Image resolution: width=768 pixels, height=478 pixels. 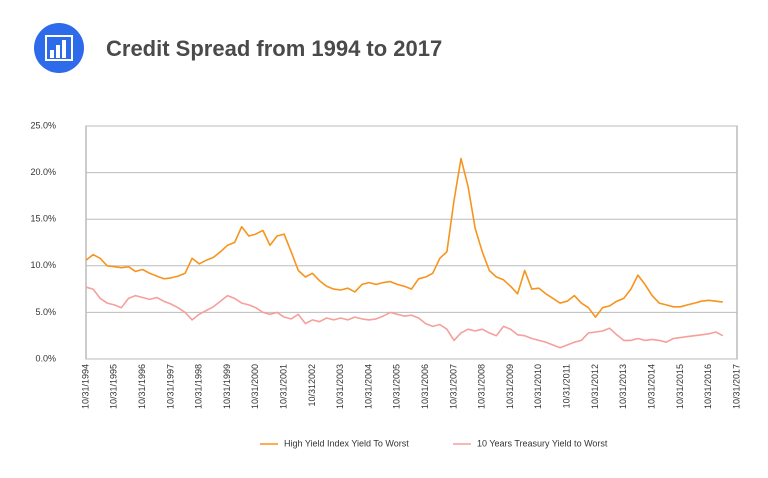 I want to click on y-tick-label: 0.0%, so click(x=45, y=358).